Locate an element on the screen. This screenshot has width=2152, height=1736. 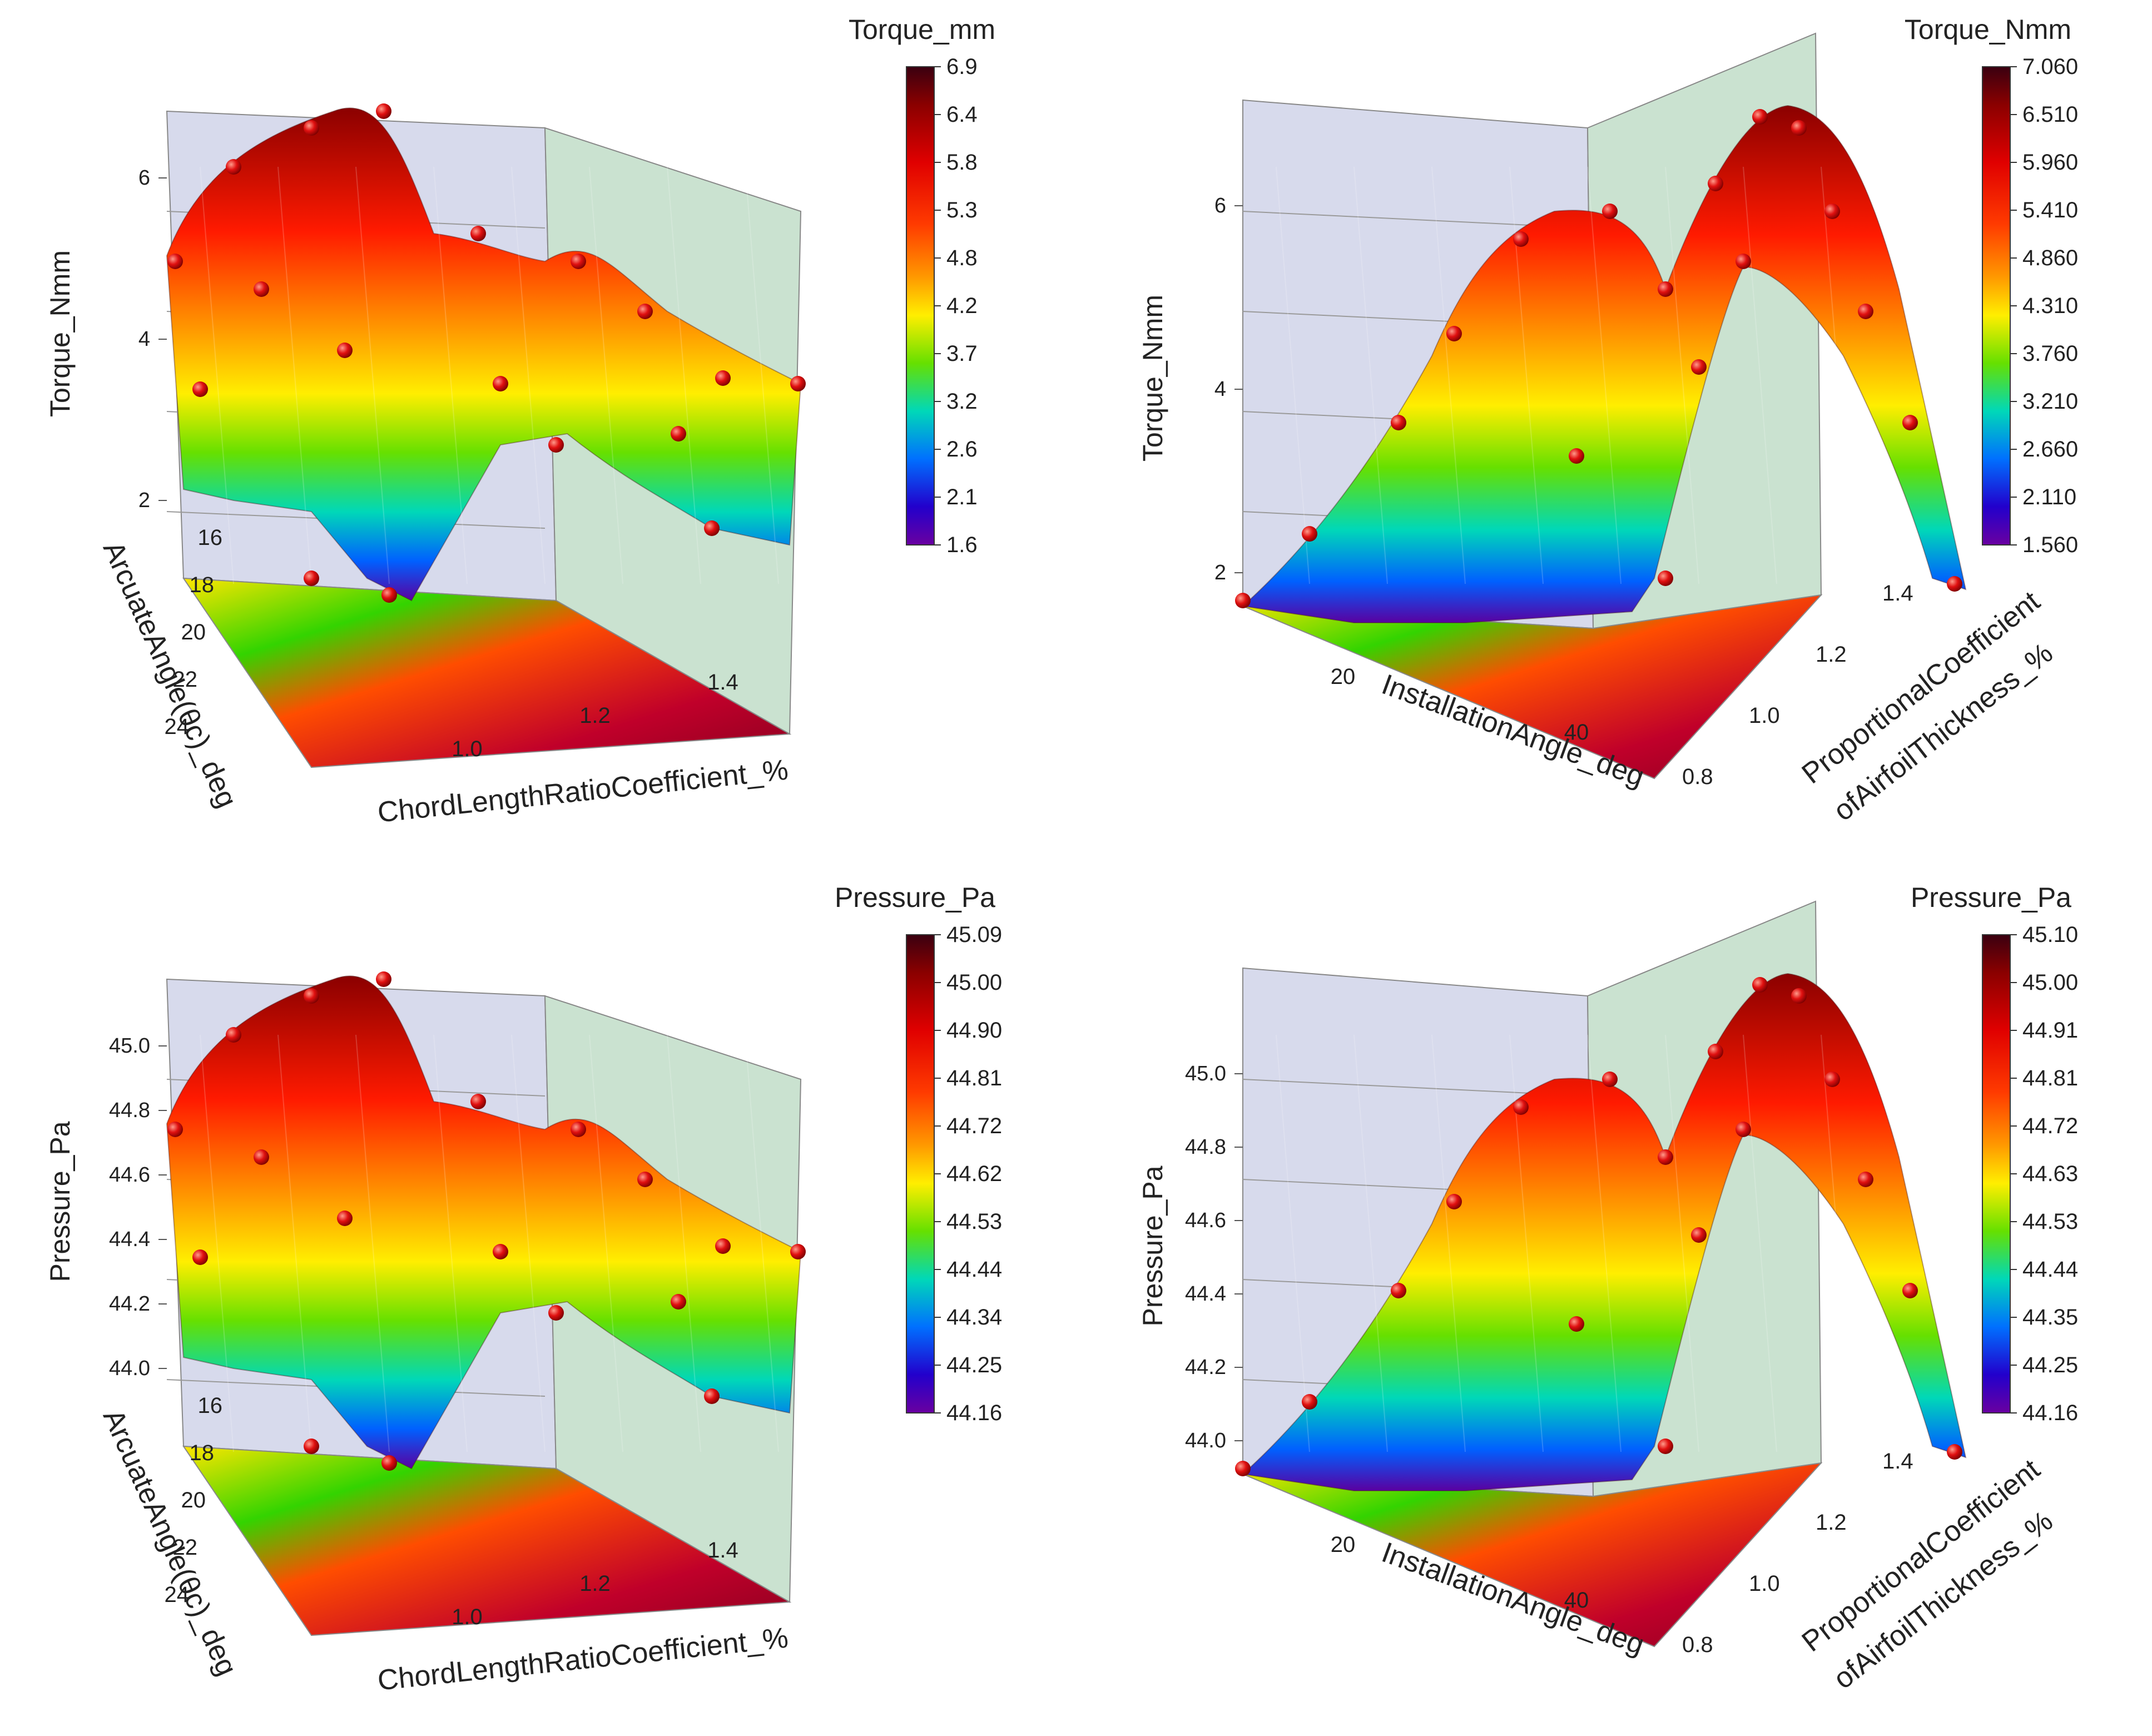
y-tick-label: 1.4 is located at coordinates (1897, 594).